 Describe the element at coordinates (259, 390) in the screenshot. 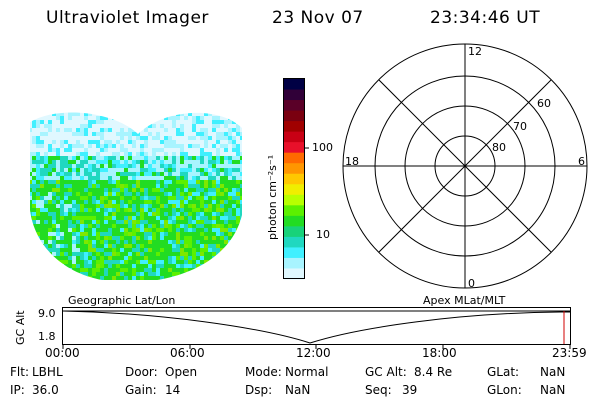

I see `dsp-label: Dsp:` at that location.